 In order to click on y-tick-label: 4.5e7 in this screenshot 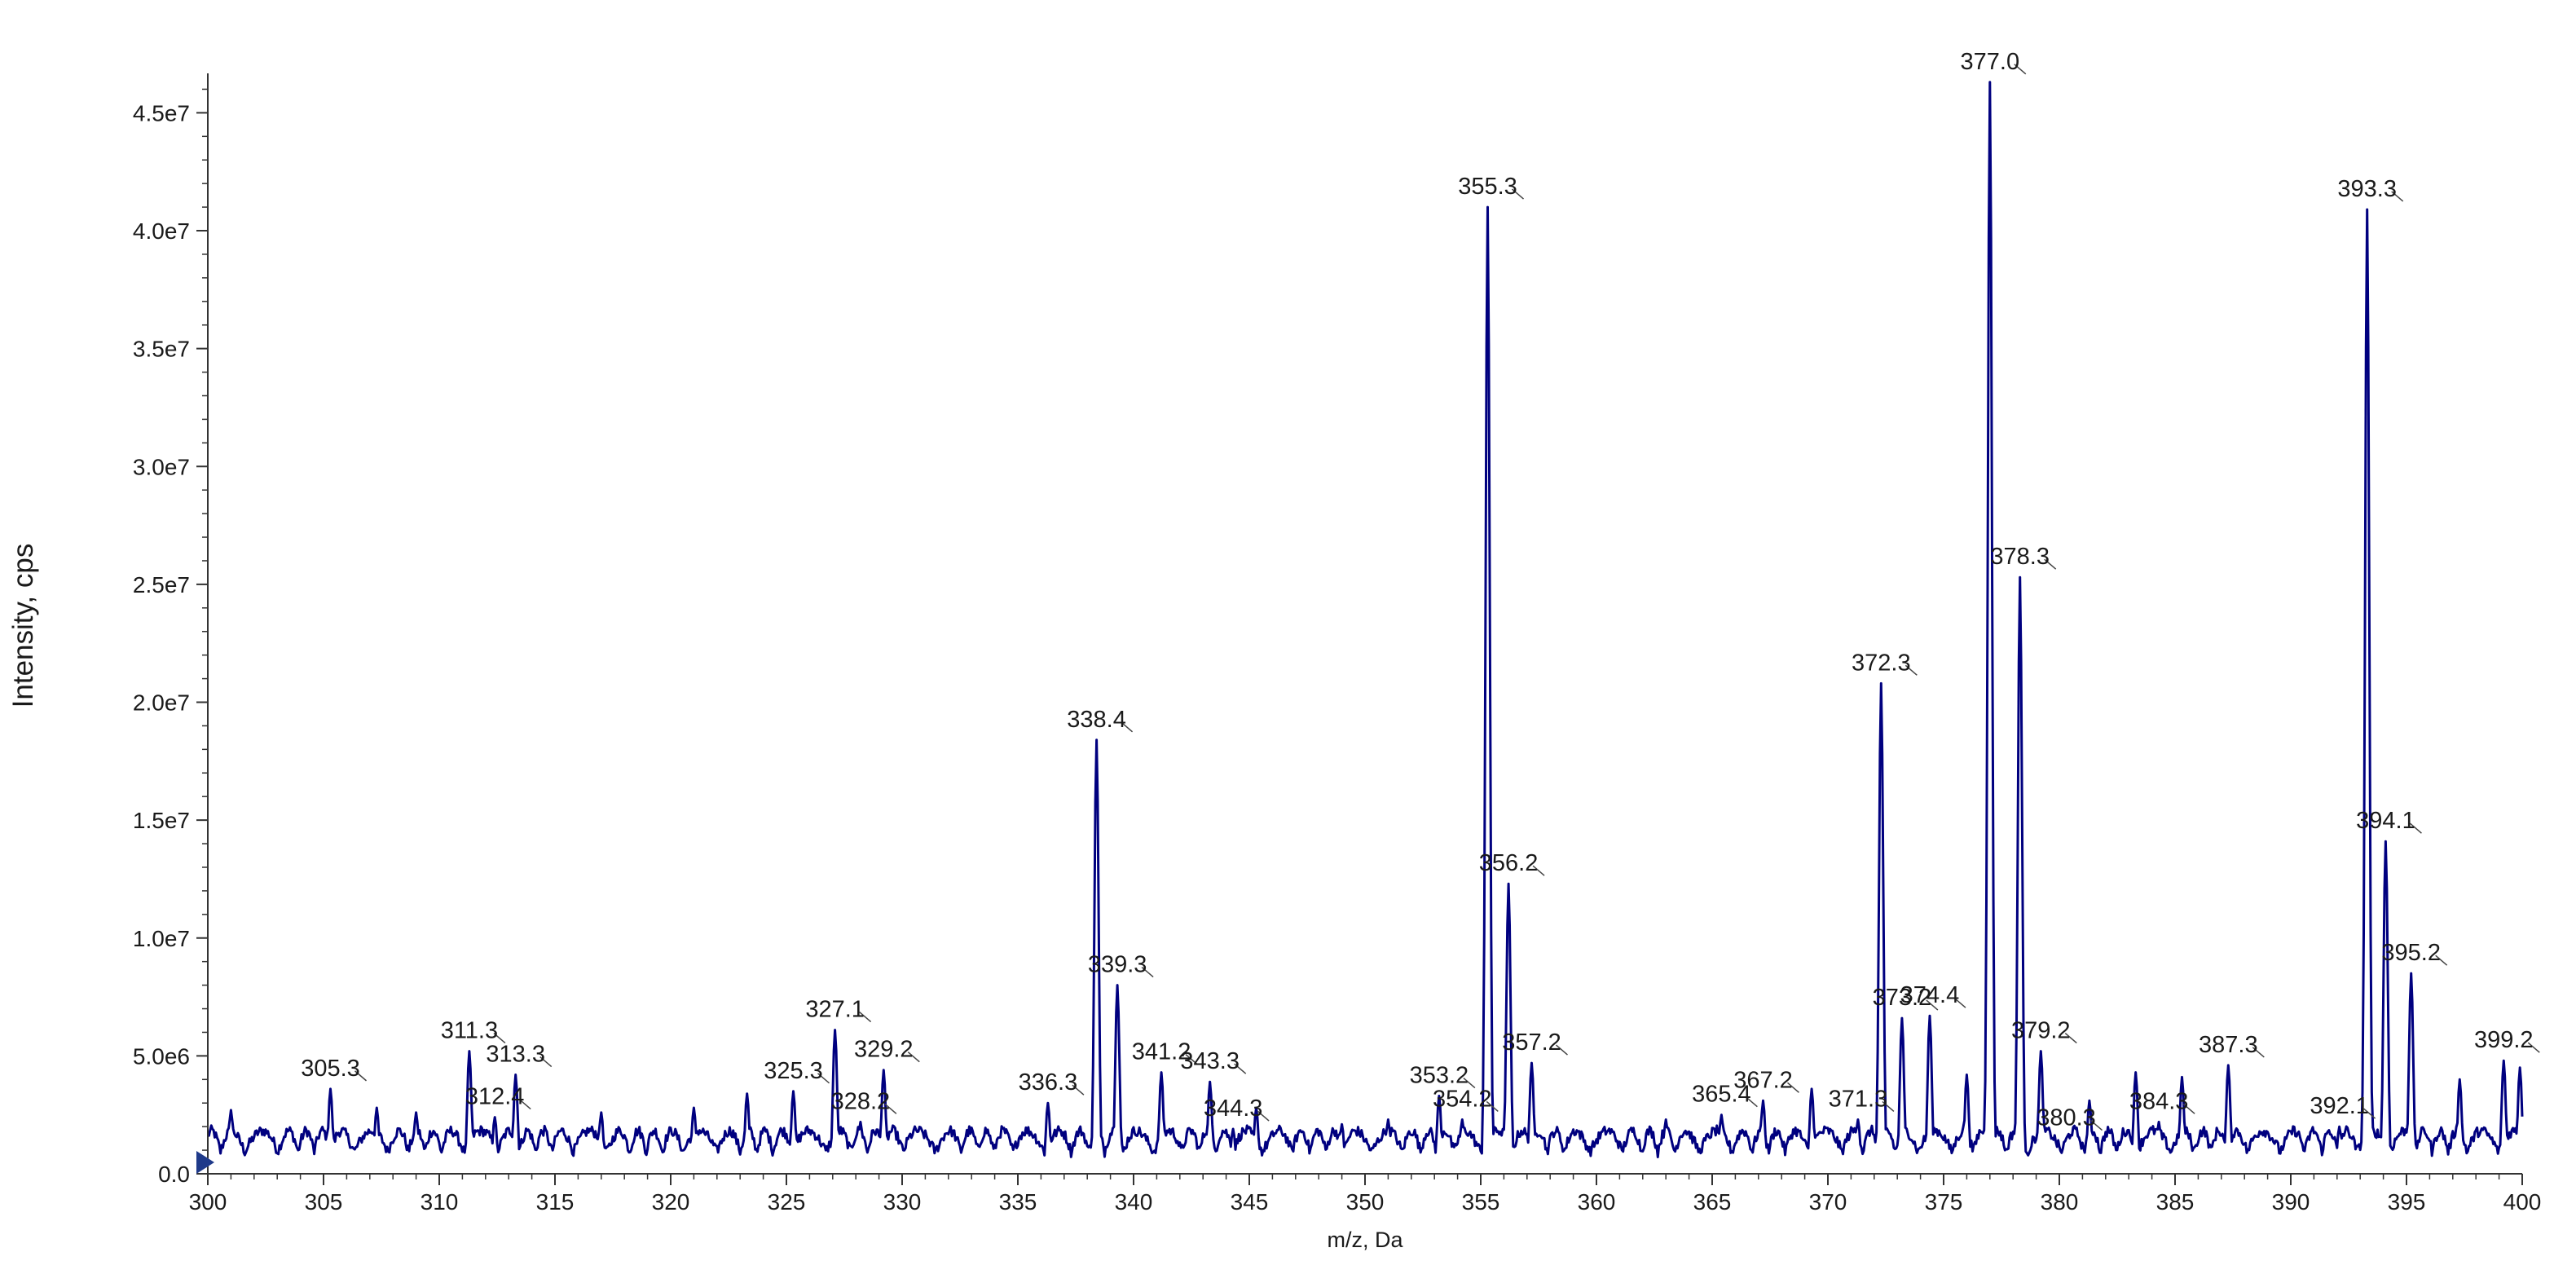, I will do `click(161, 113)`.